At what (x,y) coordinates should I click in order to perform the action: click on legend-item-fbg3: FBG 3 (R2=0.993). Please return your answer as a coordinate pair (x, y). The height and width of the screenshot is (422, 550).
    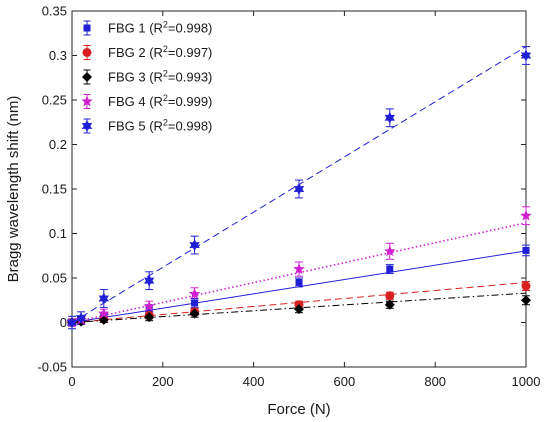
    Looking at the image, I should click on (147, 77).